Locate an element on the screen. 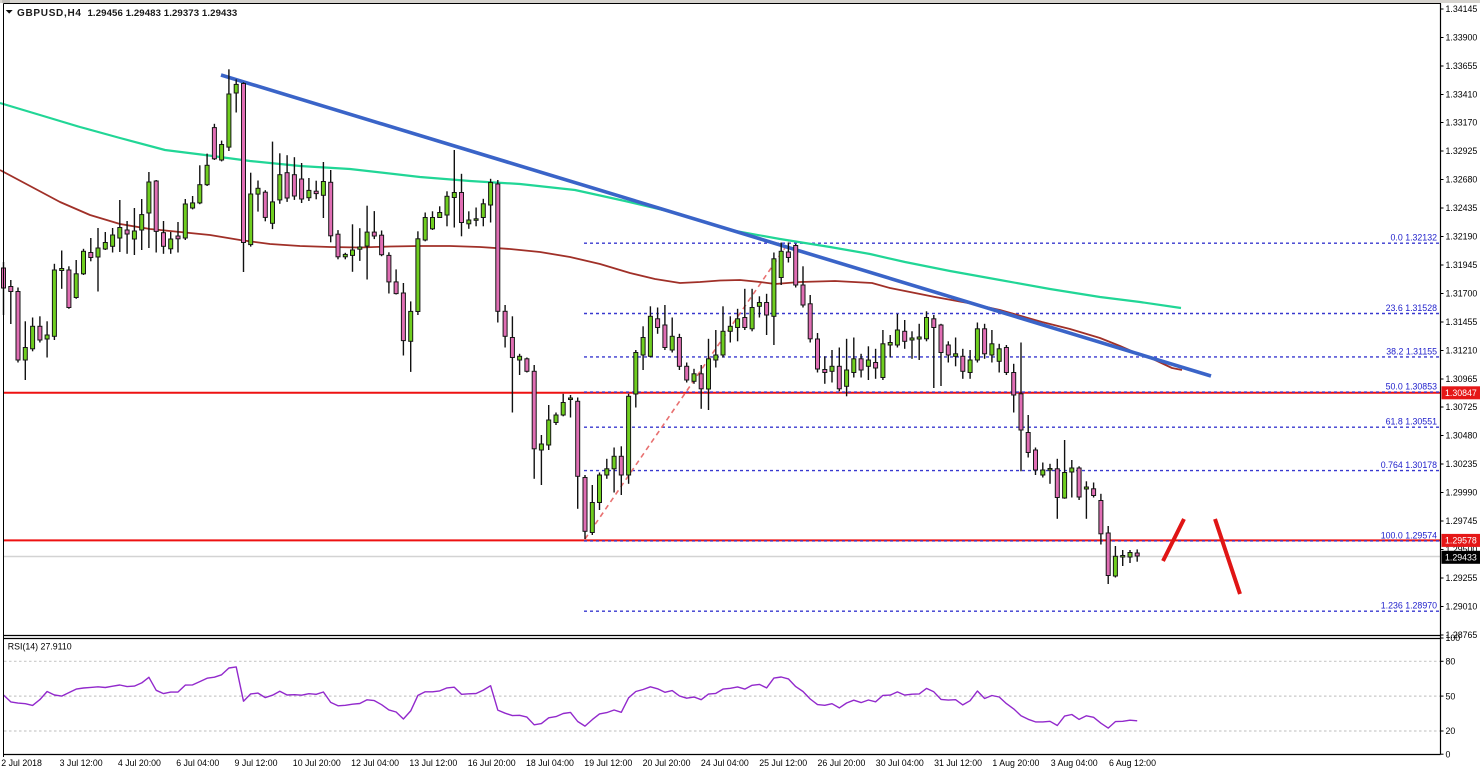  svg-text: 26 Jul 20:00 is located at coordinates (842, 763).